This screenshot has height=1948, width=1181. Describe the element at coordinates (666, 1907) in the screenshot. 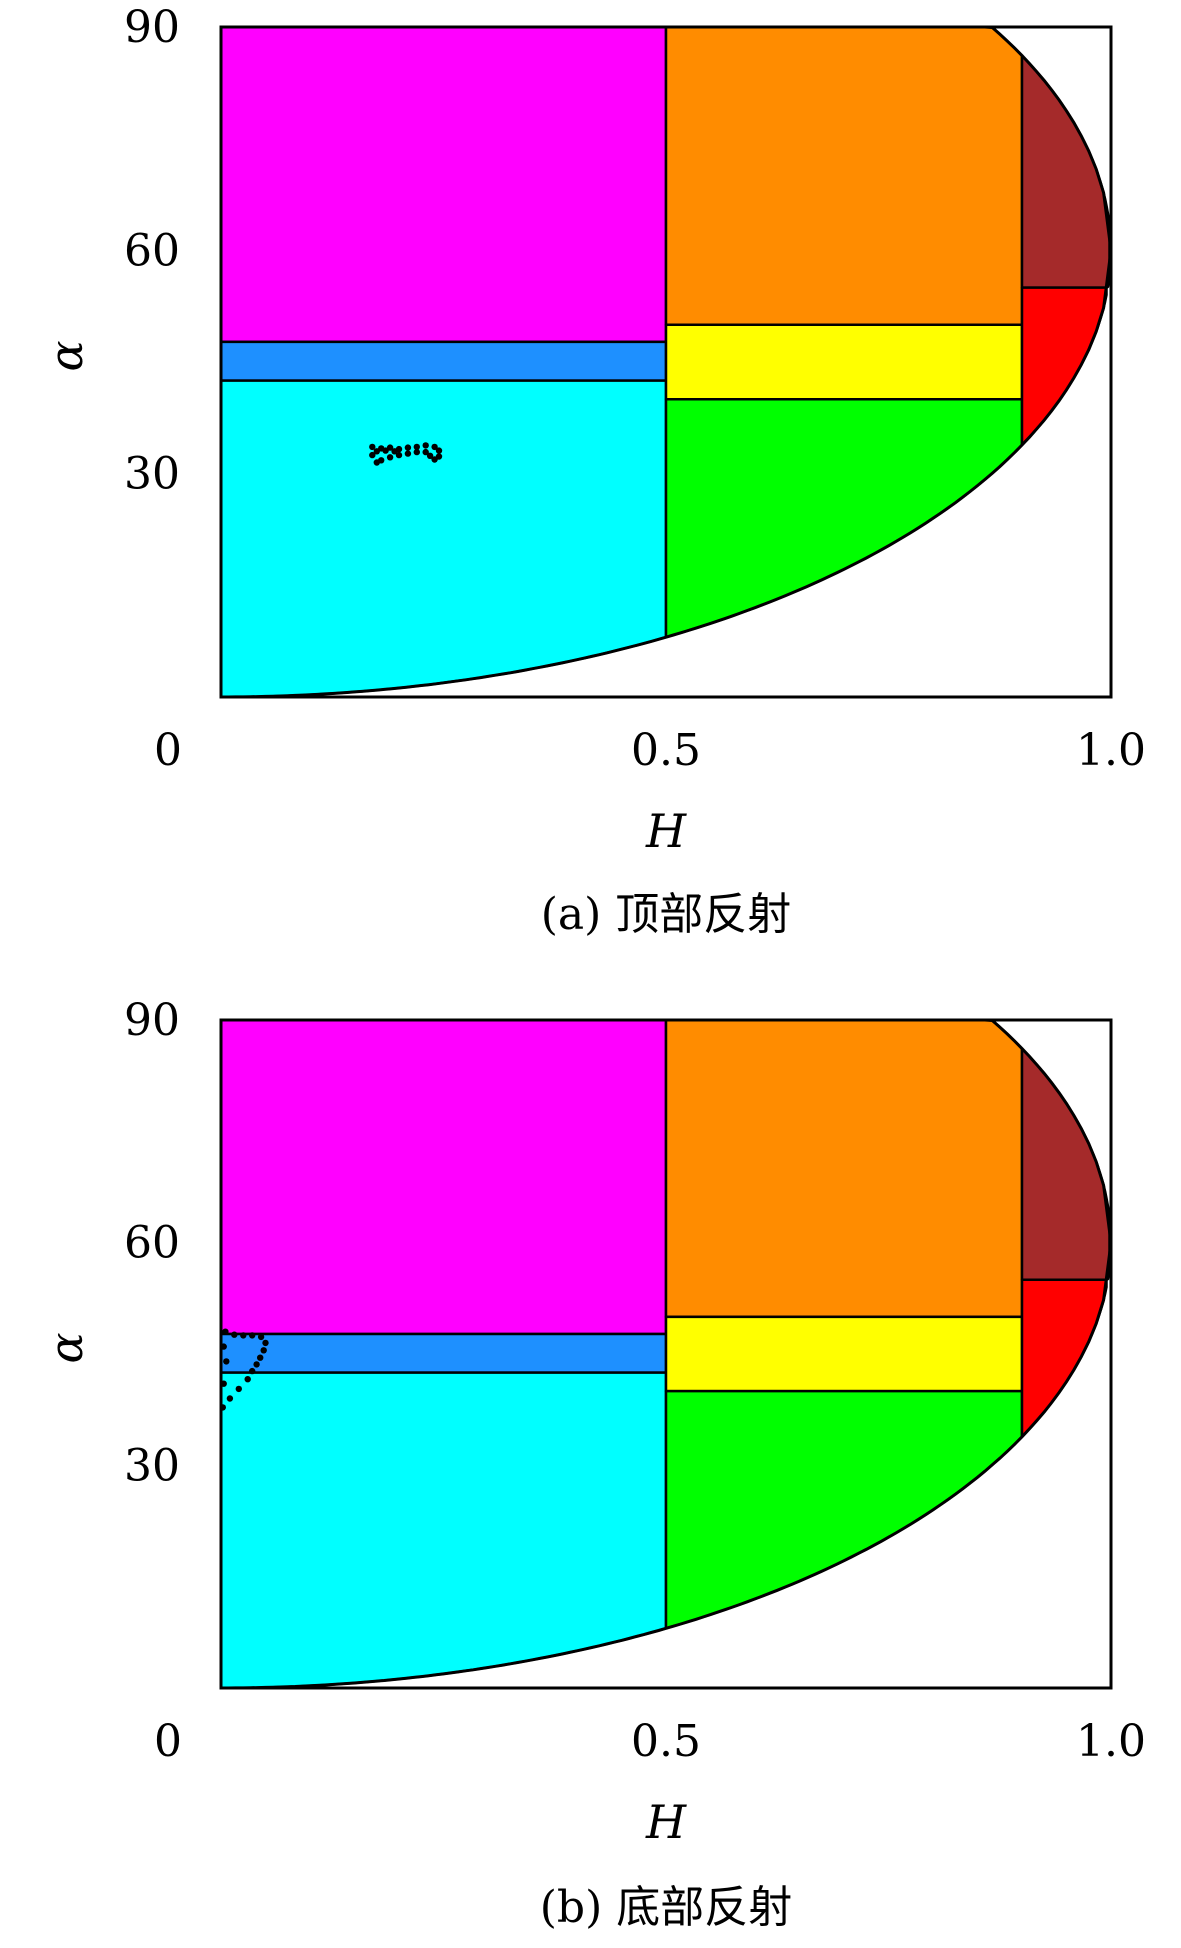

I see `panel-caption: (b) 底部反射` at that location.